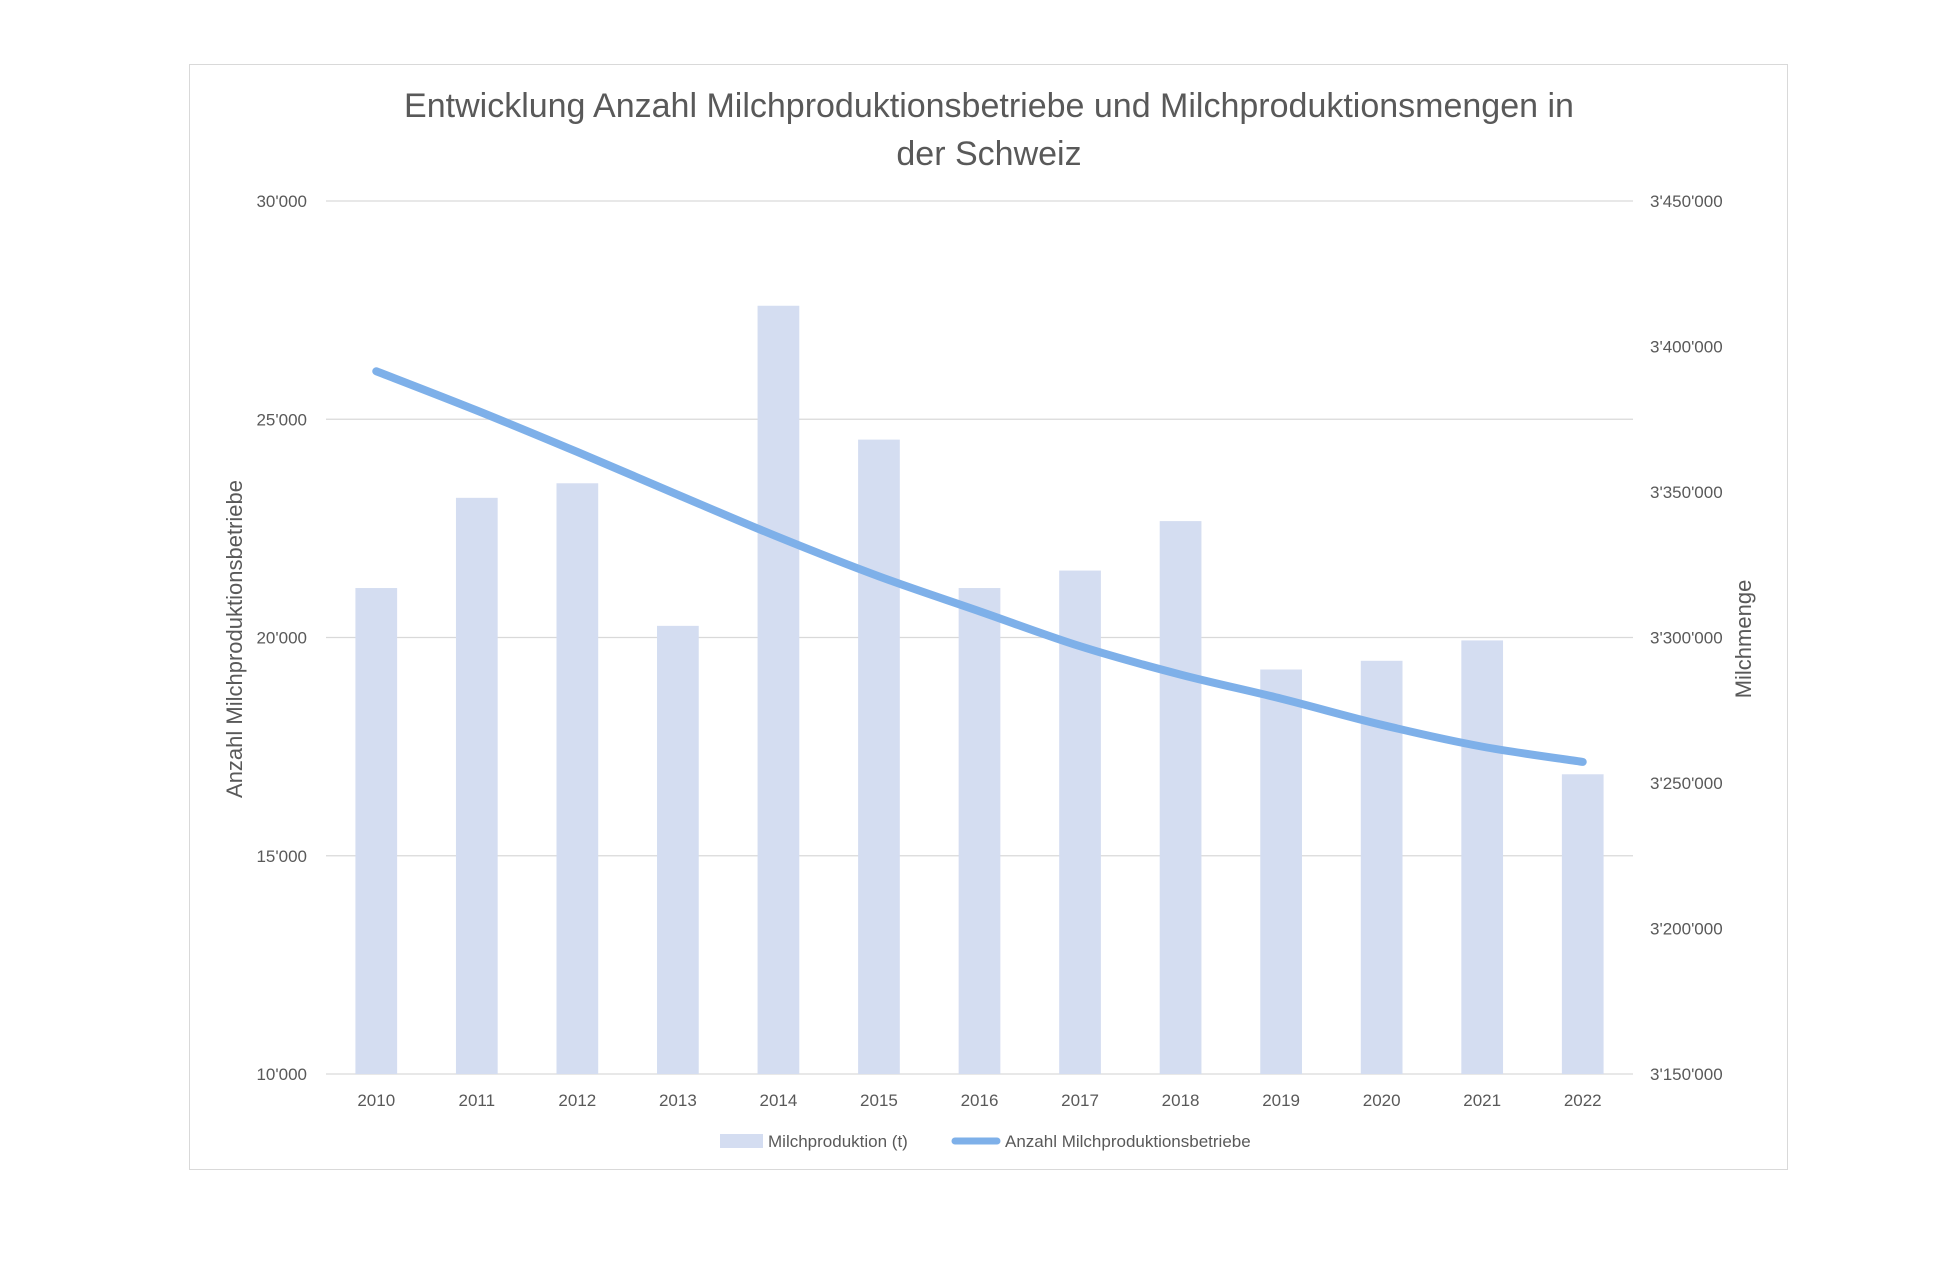 The height and width of the screenshot is (1262, 1951). I want to click on left-tick-label: 20'000, so click(281, 638).